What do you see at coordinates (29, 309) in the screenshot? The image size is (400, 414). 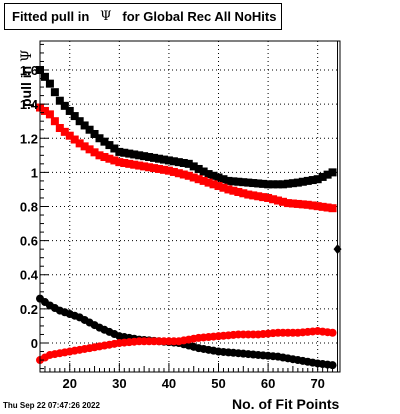 I see `y-tick-label: 0.2` at bounding box center [29, 309].